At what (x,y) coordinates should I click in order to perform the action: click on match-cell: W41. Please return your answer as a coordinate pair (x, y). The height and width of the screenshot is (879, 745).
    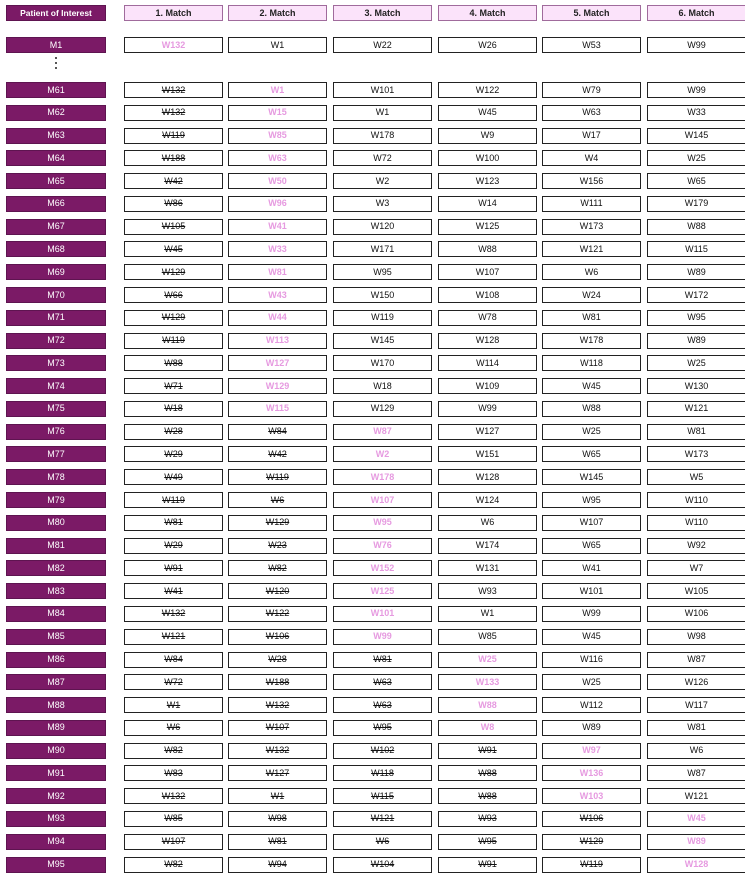
    Looking at the image, I should click on (277, 226).